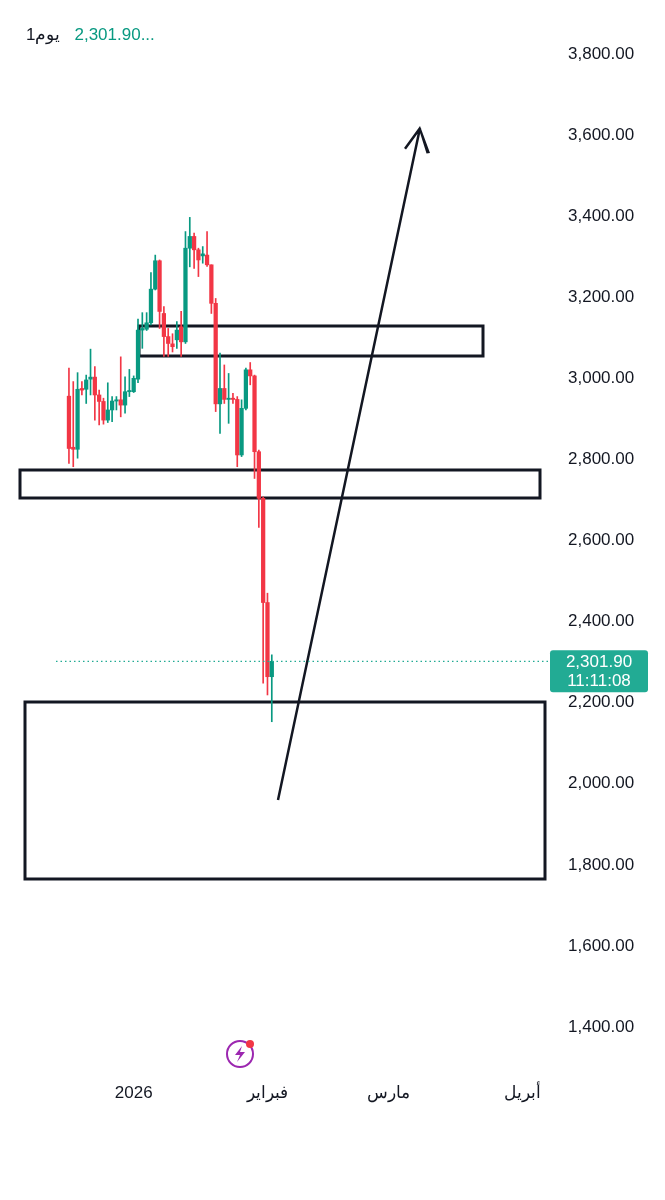  I want to click on y-tick-label: 3,200.00, so click(601, 296).